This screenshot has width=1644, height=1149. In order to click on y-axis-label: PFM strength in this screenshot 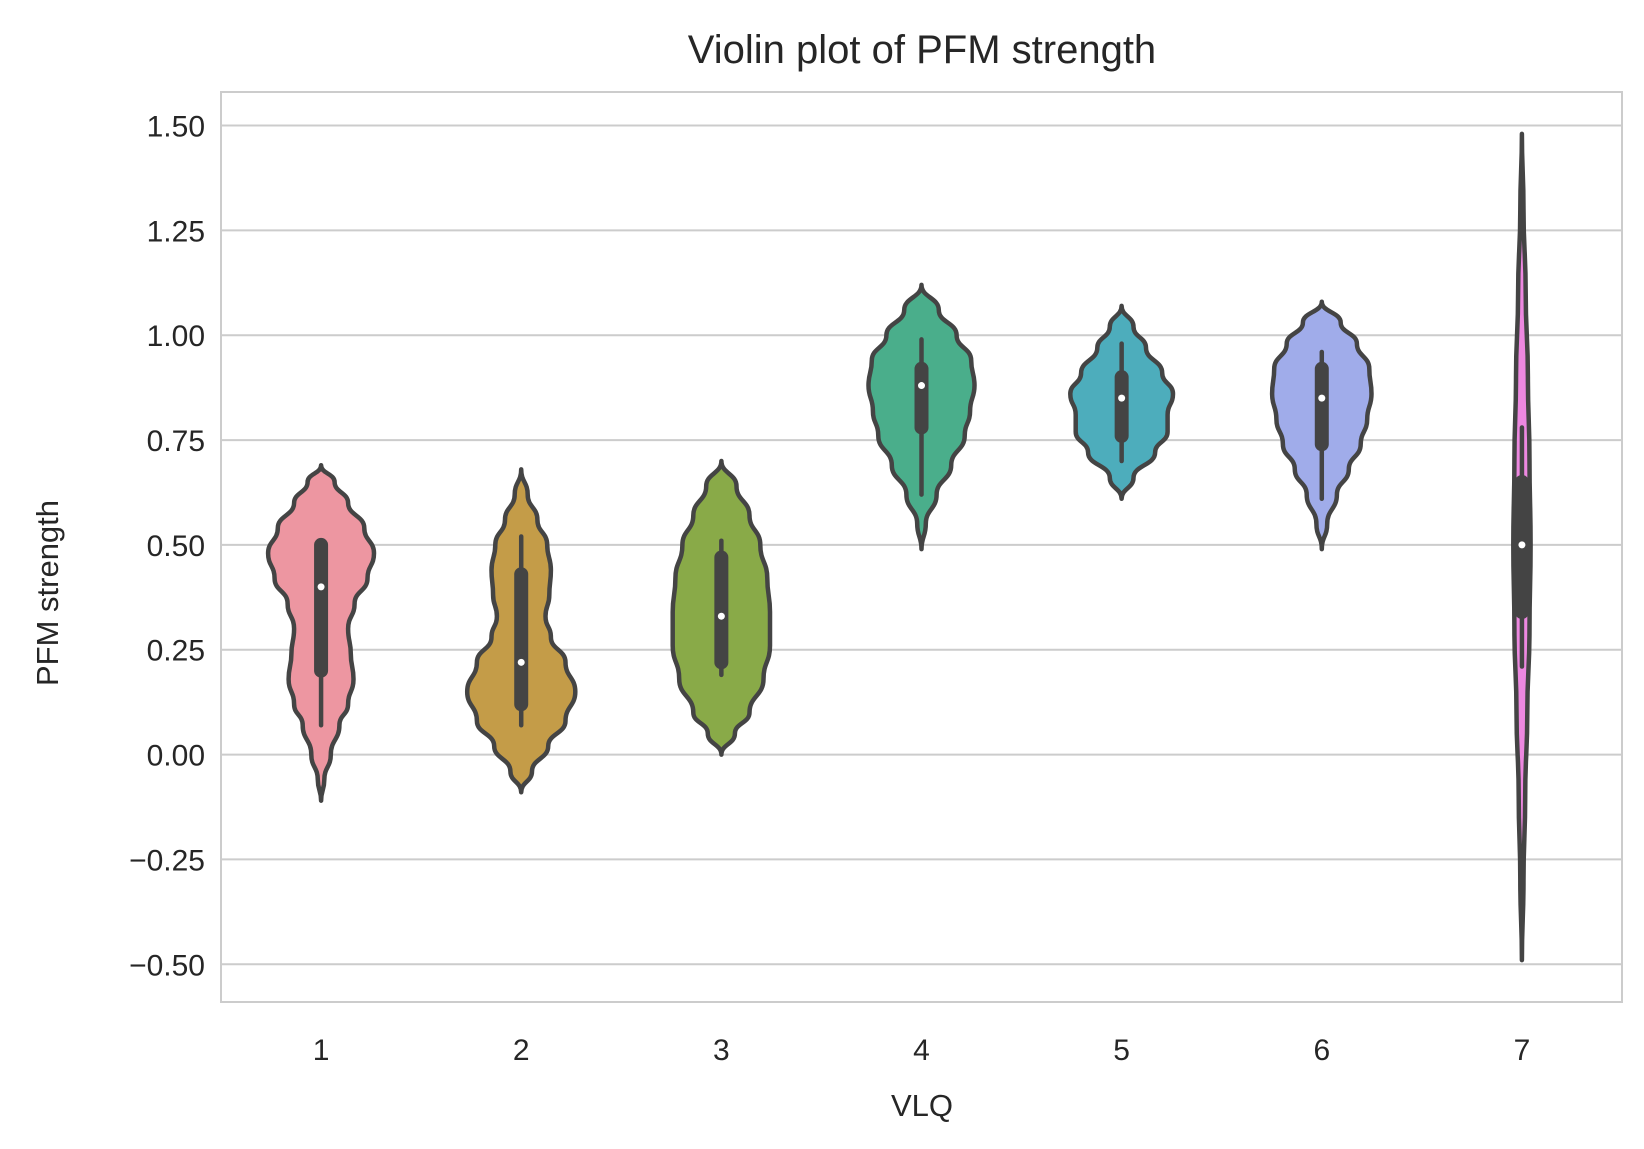, I will do `click(47, 593)`.